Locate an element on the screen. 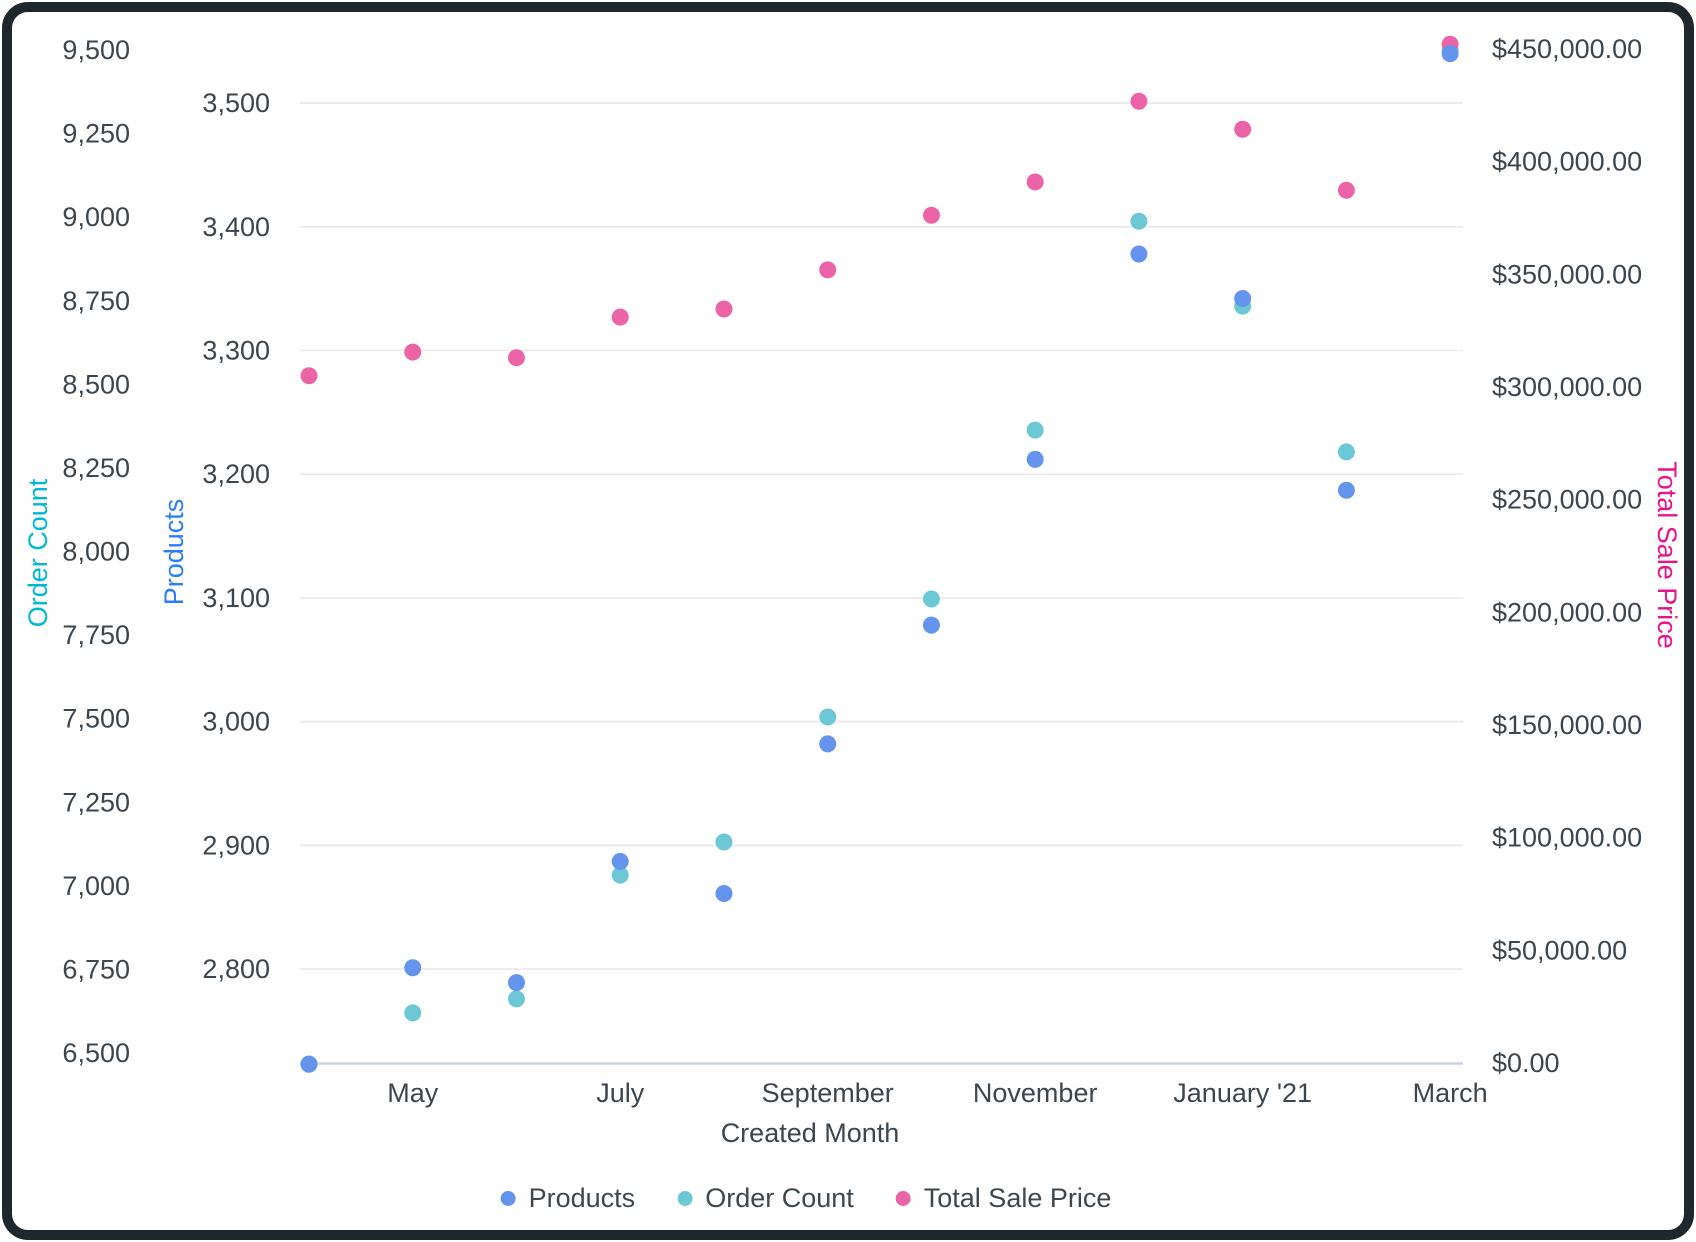 The width and height of the screenshot is (1696, 1242). price-tick-250000: $250,000.00 is located at coordinates (1567, 500).